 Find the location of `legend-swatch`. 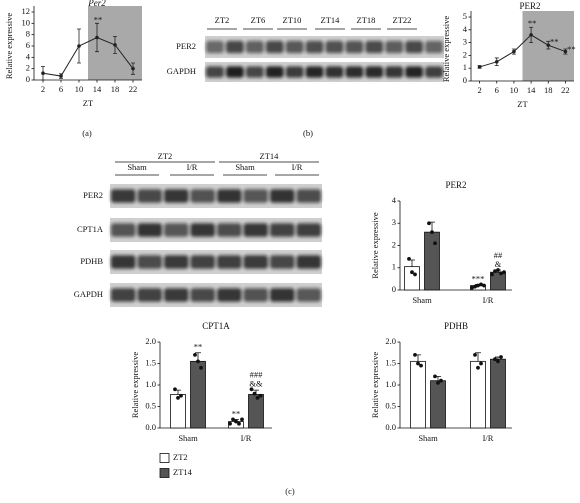

legend-swatch is located at coordinates (164, 458).